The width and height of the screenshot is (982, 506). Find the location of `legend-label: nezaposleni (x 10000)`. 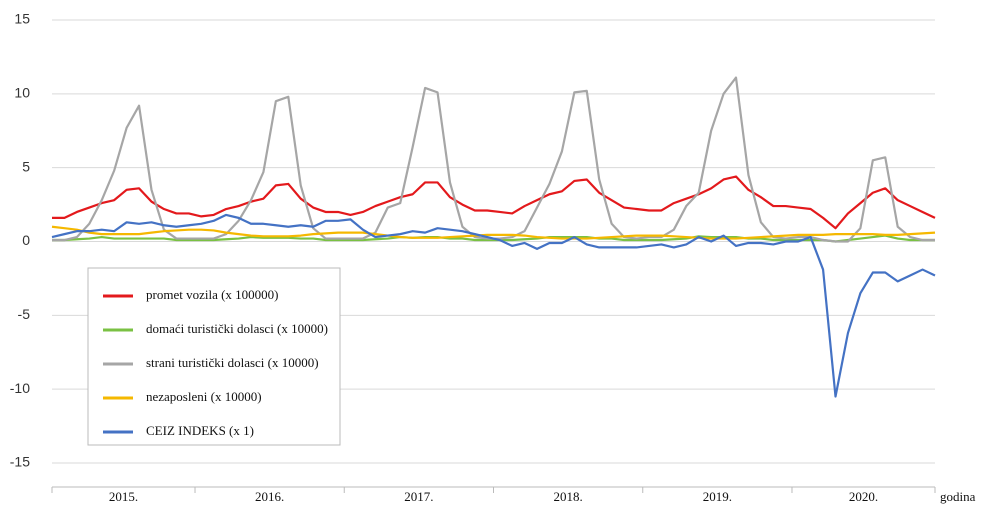

legend-label: nezaposleni (x 10000) is located at coordinates (204, 396).